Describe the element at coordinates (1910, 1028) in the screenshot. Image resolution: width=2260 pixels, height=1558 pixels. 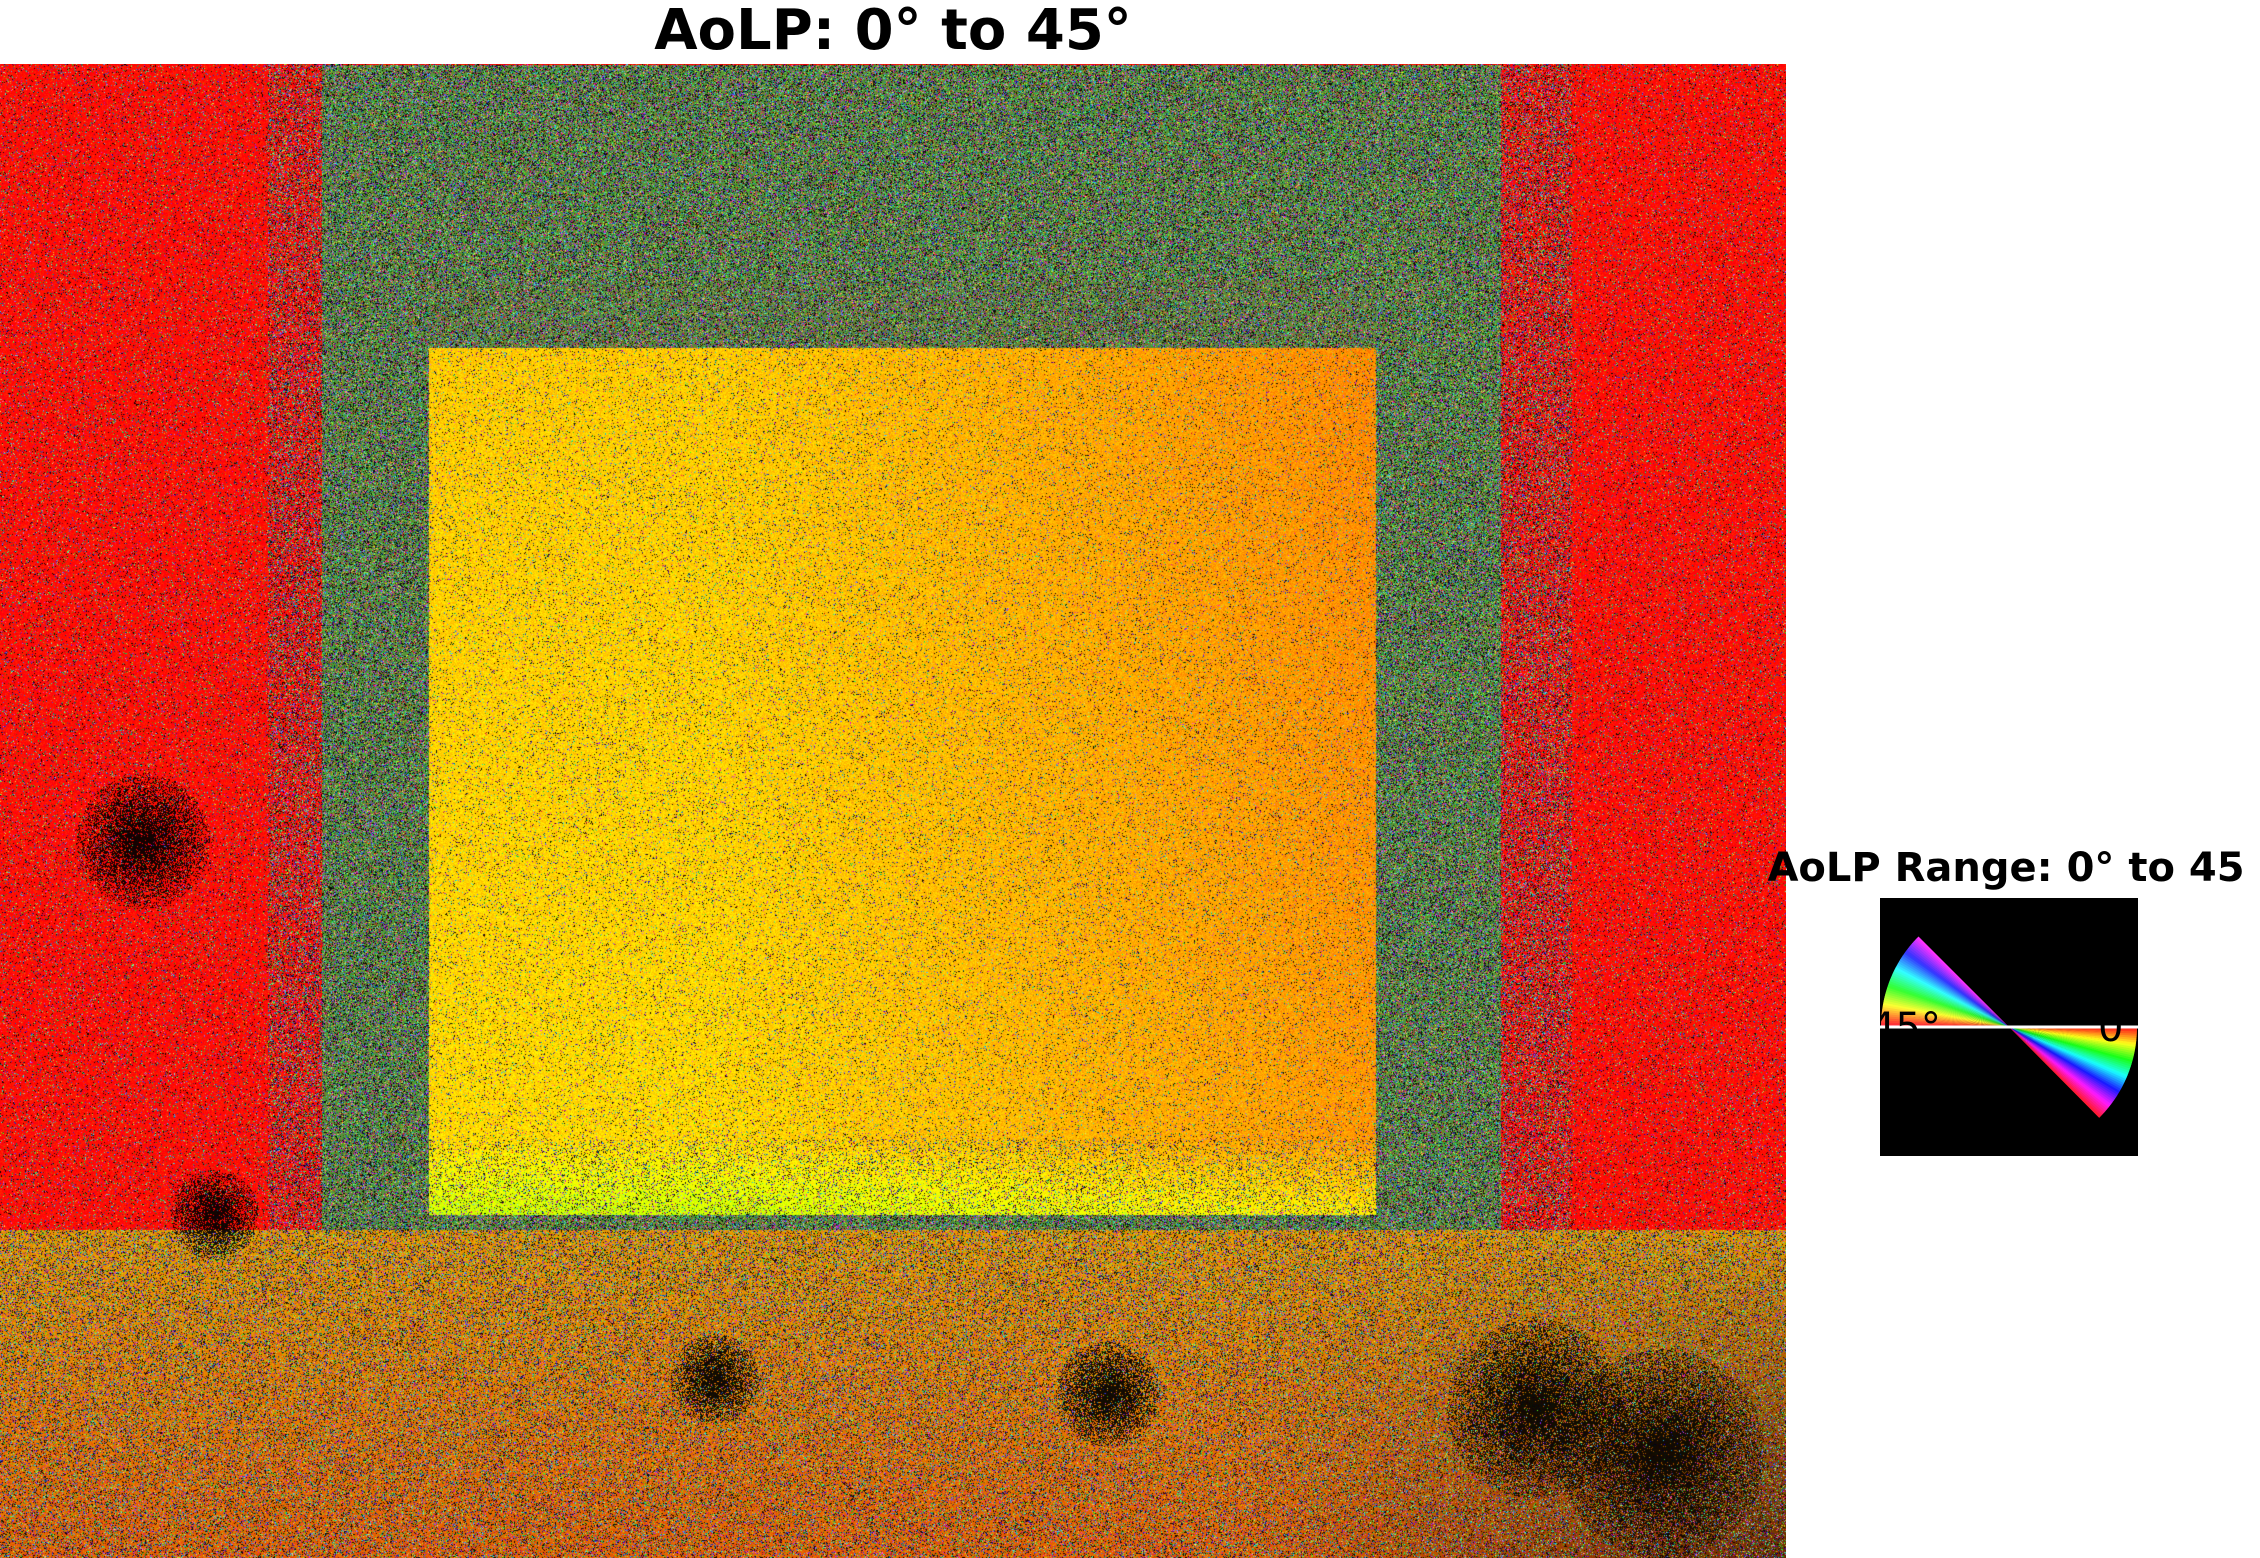
I see `legend-label-max: 45°` at that location.